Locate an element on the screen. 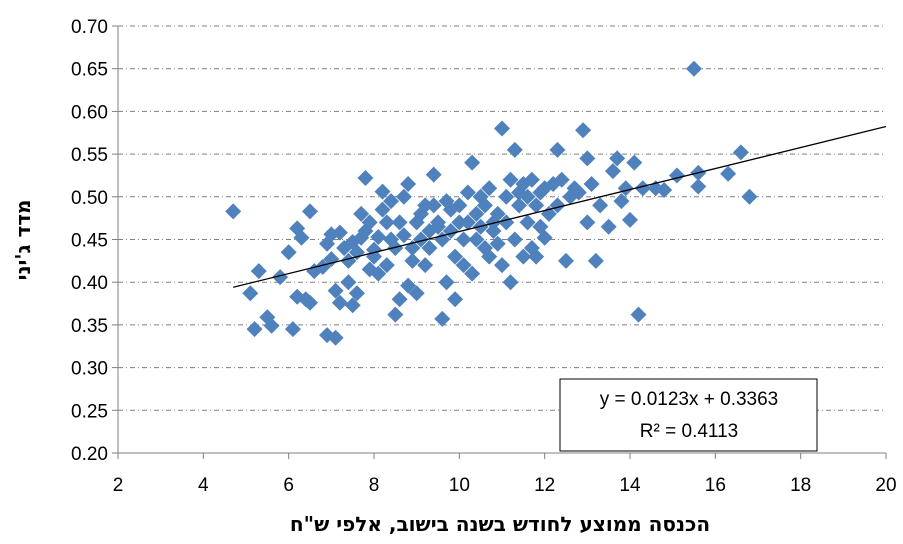 The image size is (903, 544). y-tick-label: 0.65 is located at coordinates (89, 70).